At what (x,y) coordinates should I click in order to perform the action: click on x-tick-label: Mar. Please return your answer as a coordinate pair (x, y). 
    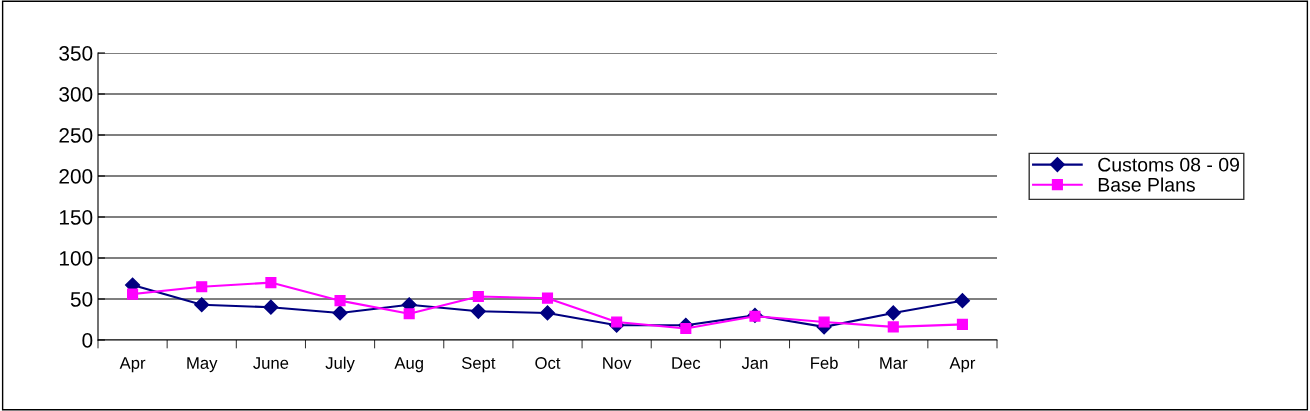
    Looking at the image, I should click on (894, 363).